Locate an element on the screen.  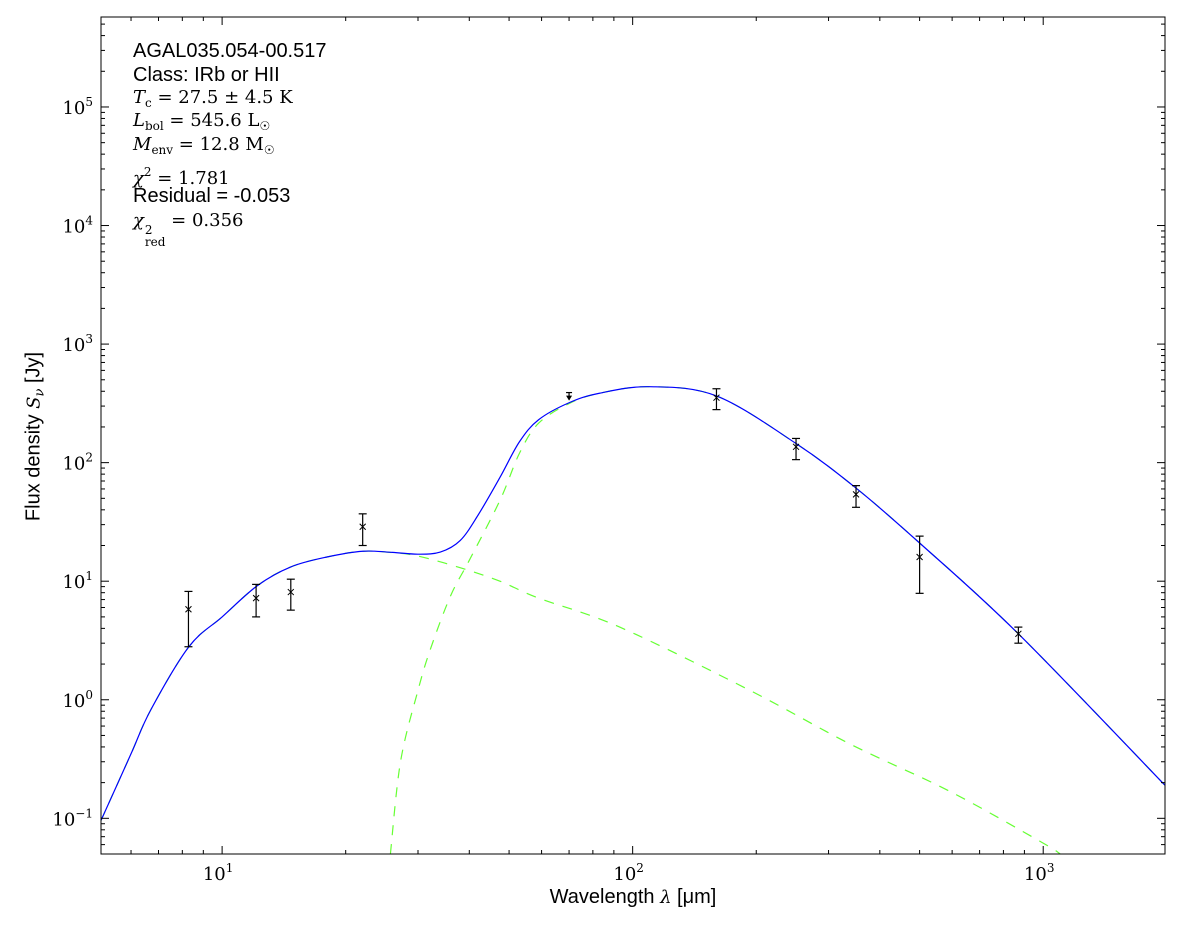
y-tick-exponent: −1 is located at coordinates (84, 813).